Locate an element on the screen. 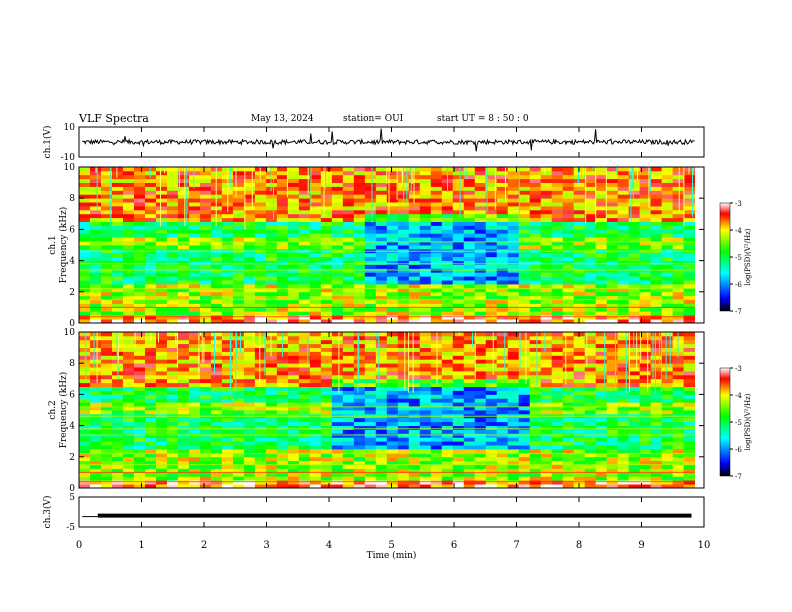 This screenshot has width=792, height=612. y-tick-label: 0 is located at coordinates (72, 489).